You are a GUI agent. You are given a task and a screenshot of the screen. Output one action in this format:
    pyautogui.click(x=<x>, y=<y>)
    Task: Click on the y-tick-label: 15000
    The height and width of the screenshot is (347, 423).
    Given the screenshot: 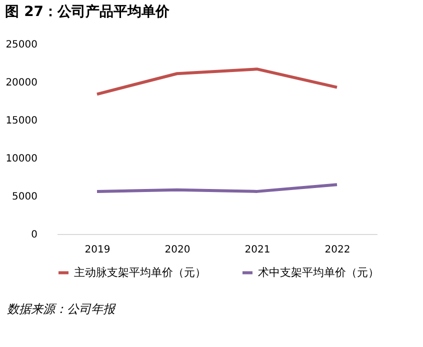 What is the action you would take?
    pyautogui.click(x=22, y=121)
    